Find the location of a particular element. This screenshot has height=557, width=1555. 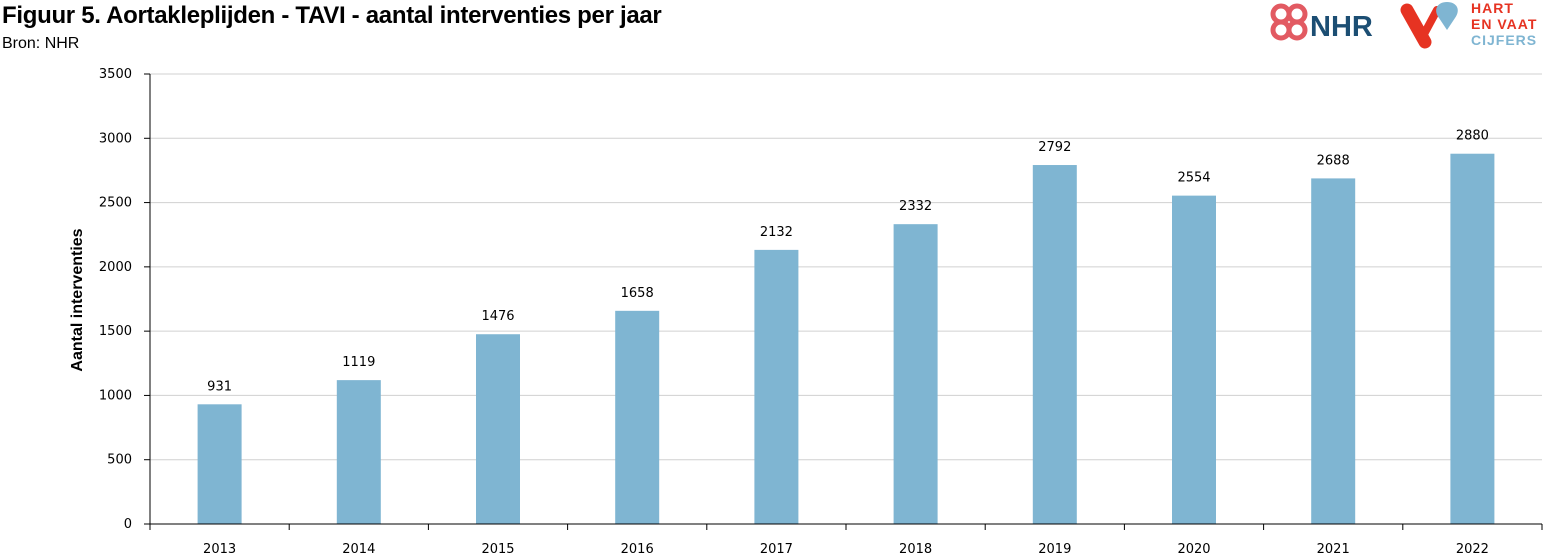

y-tick-label: 0 is located at coordinates (128, 524).